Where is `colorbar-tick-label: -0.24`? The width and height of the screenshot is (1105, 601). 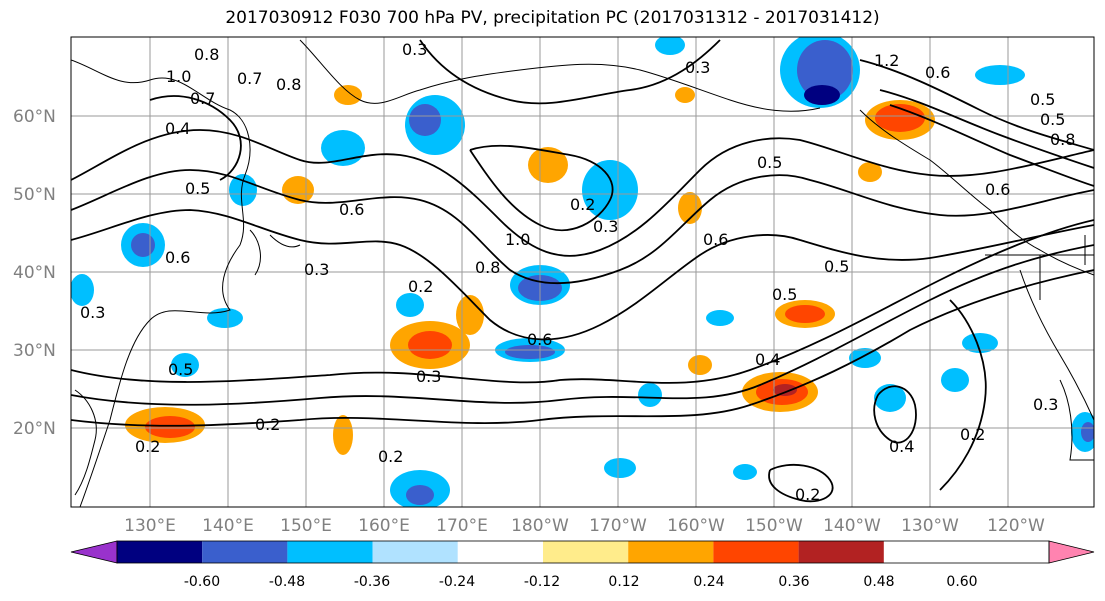 colorbar-tick-label: -0.24 is located at coordinates (457, 582).